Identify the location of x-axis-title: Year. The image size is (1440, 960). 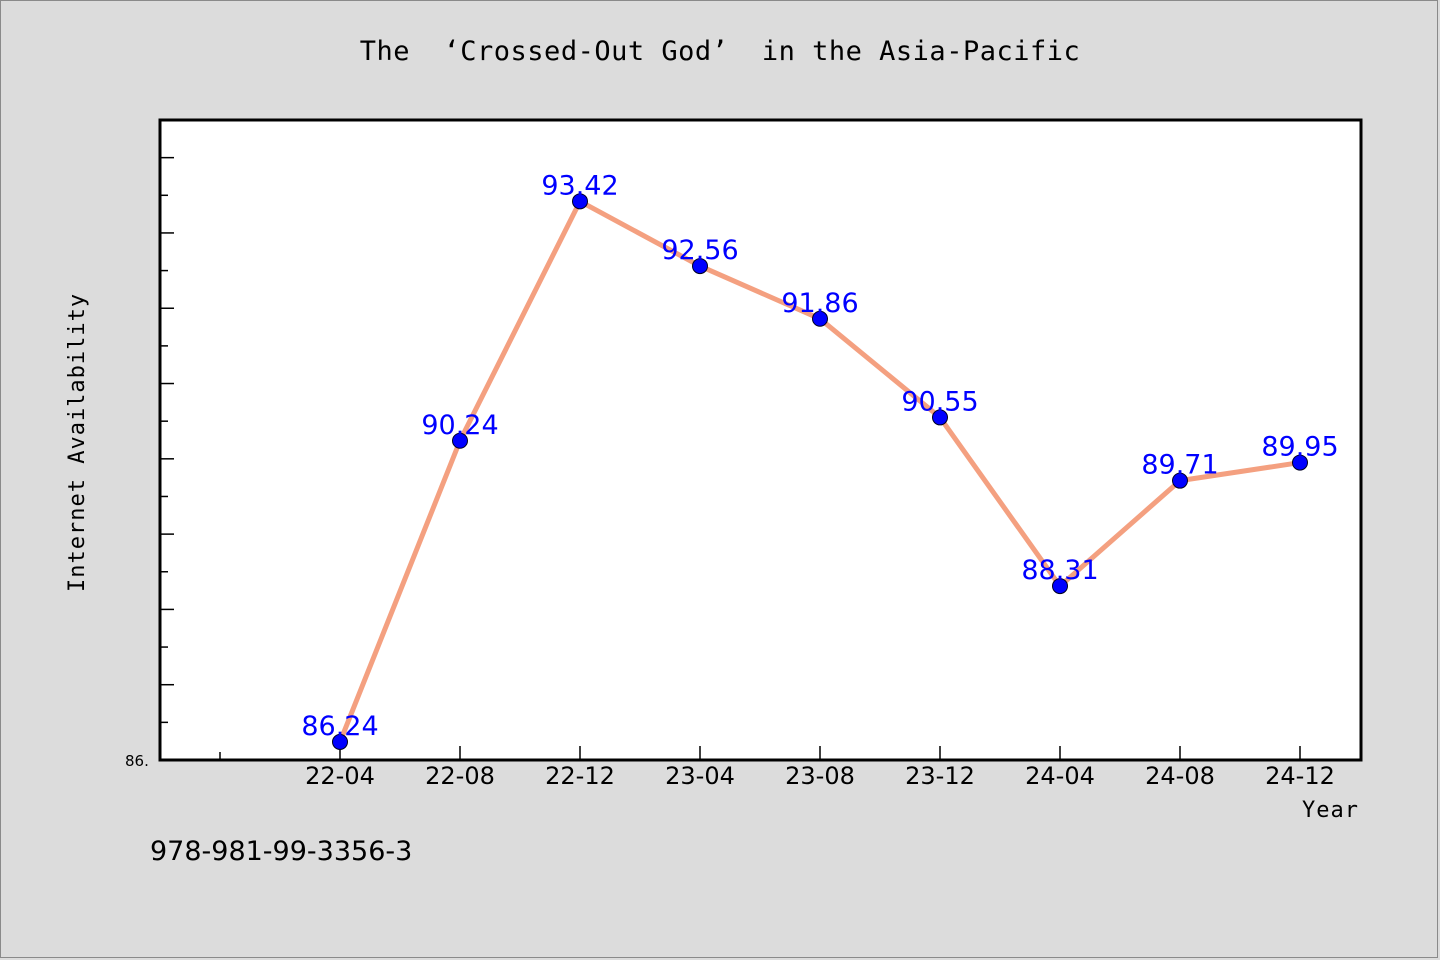
(1330, 810).